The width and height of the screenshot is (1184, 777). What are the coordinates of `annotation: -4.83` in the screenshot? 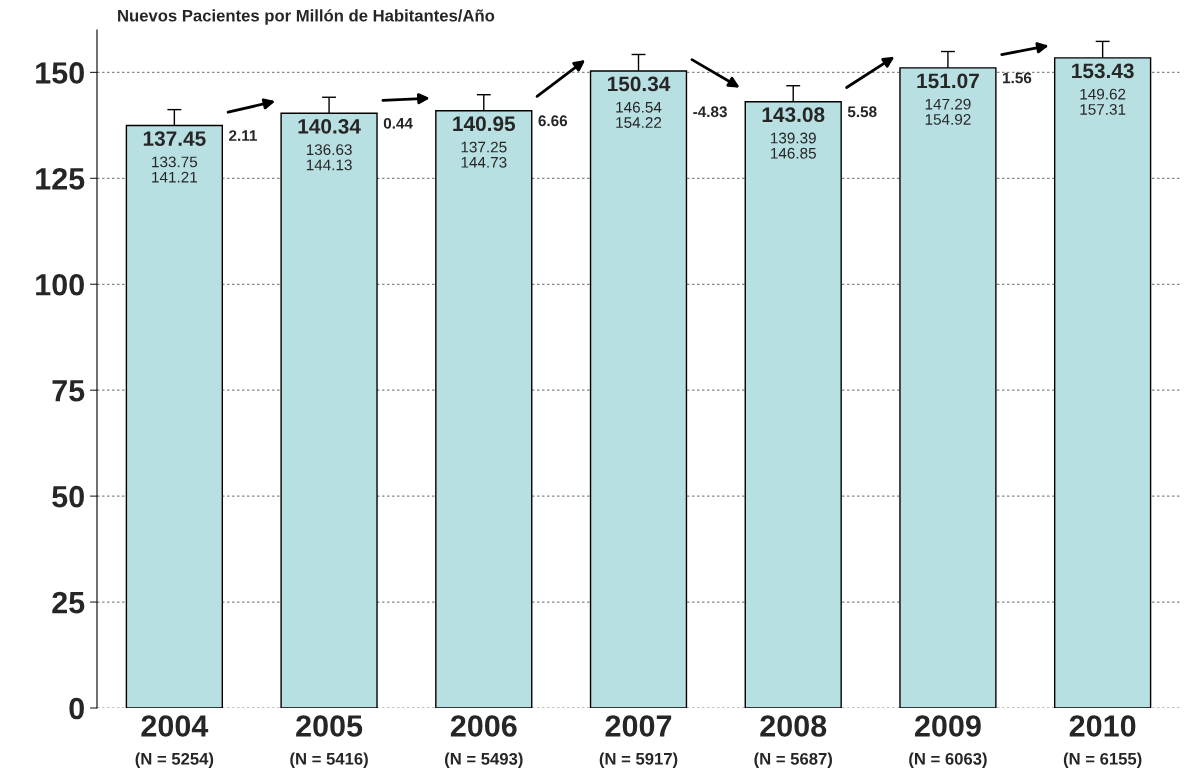 It's located at (710, 112).